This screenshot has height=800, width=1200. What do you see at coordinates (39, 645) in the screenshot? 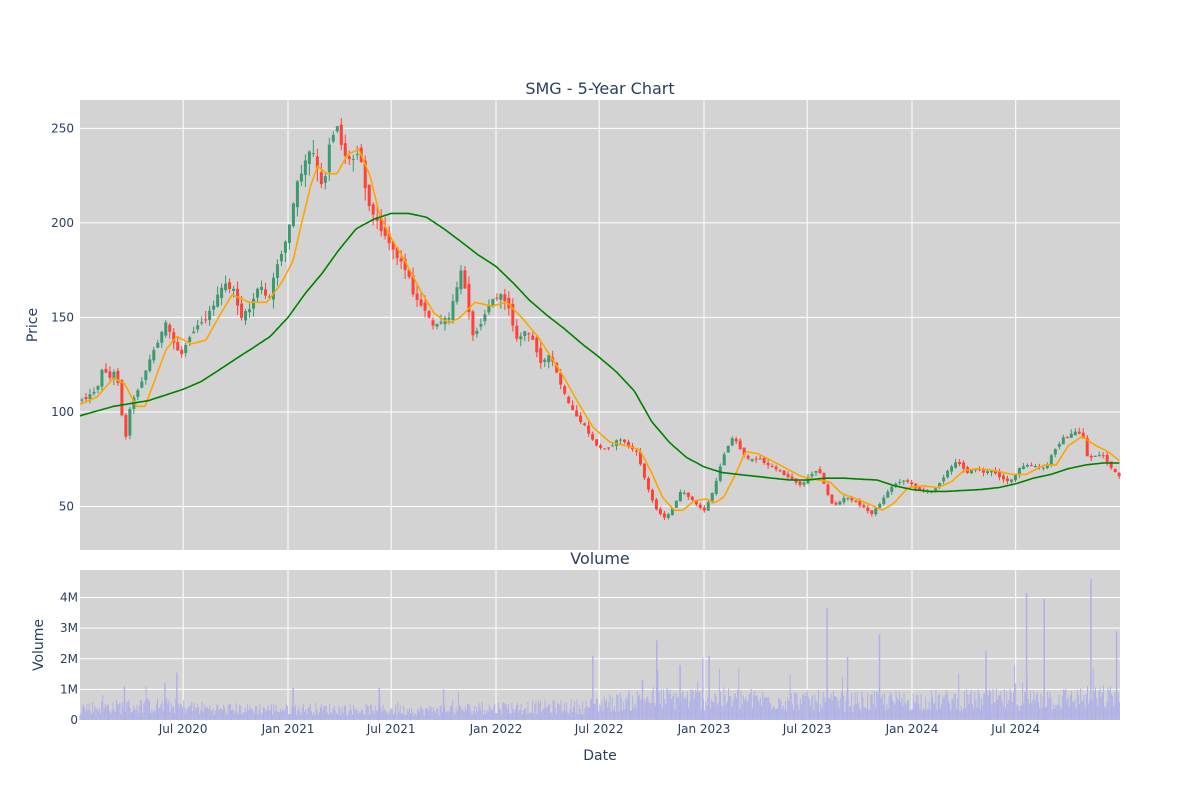
I see `volume-y-axis-label: Volume` at bounding box center [39, 645].